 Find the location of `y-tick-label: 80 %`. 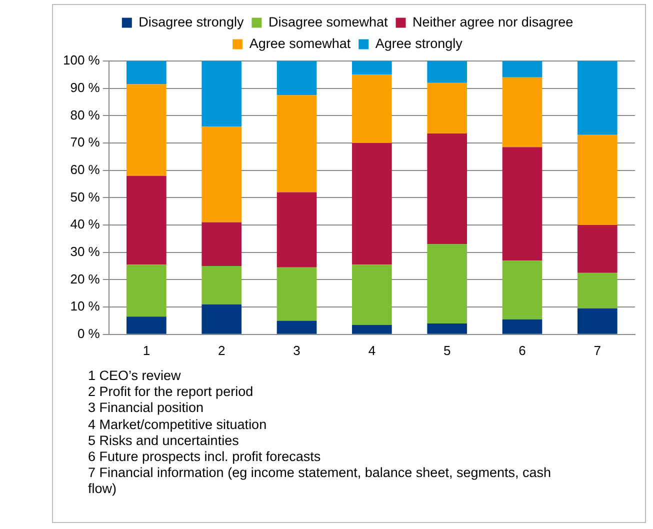

y-tick-label: 80 % is located at coordinates (85, 114).